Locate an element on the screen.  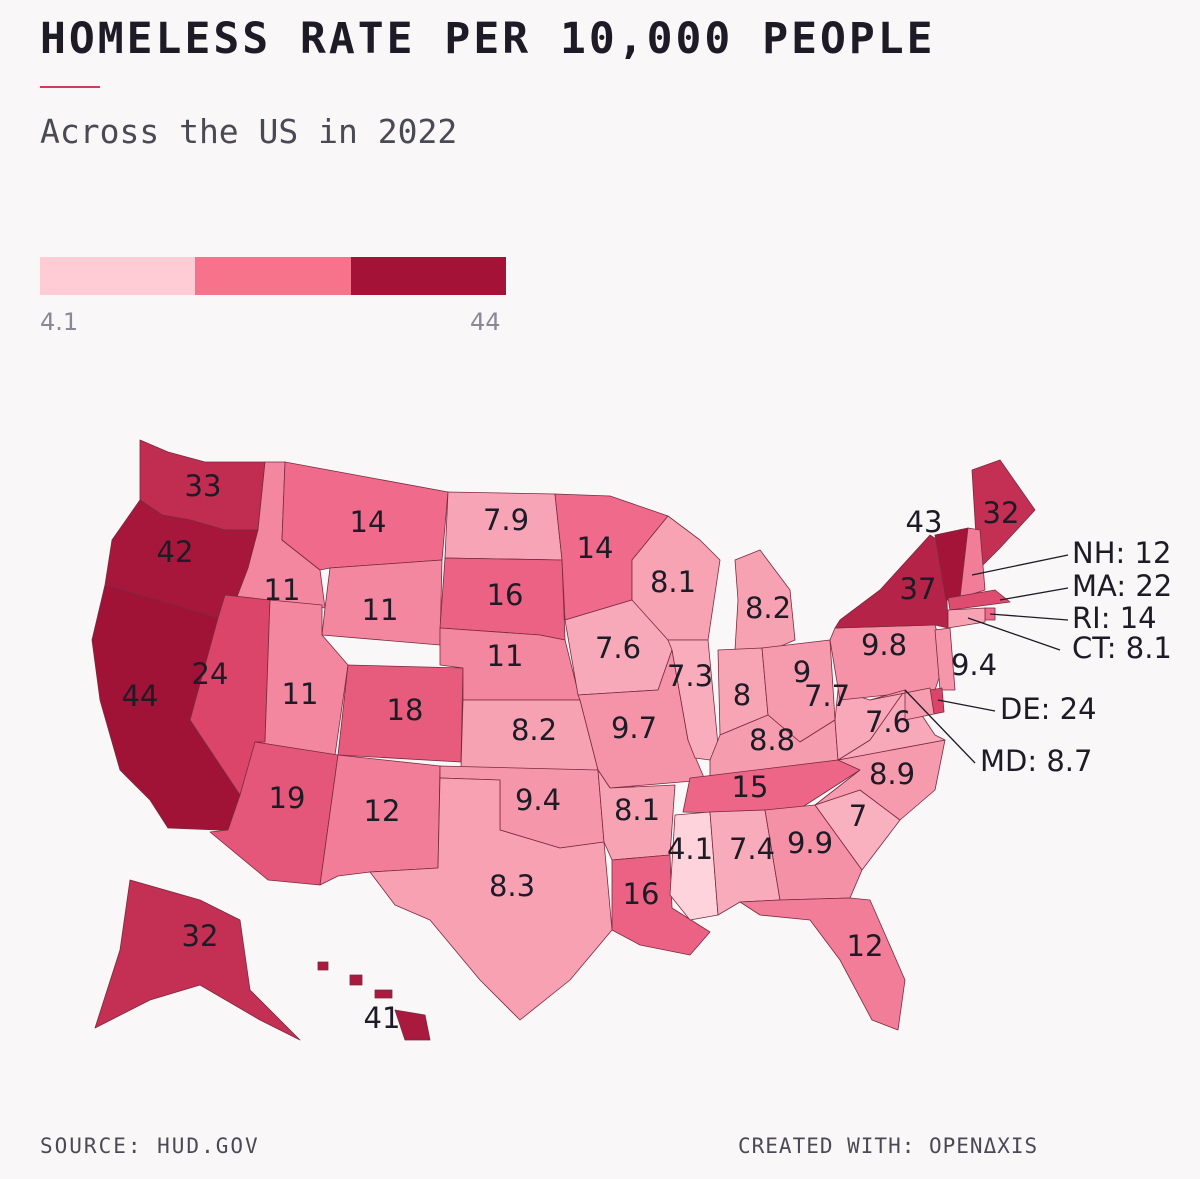
state-value-label-vt: 43 is located at coordinates (924, 522).